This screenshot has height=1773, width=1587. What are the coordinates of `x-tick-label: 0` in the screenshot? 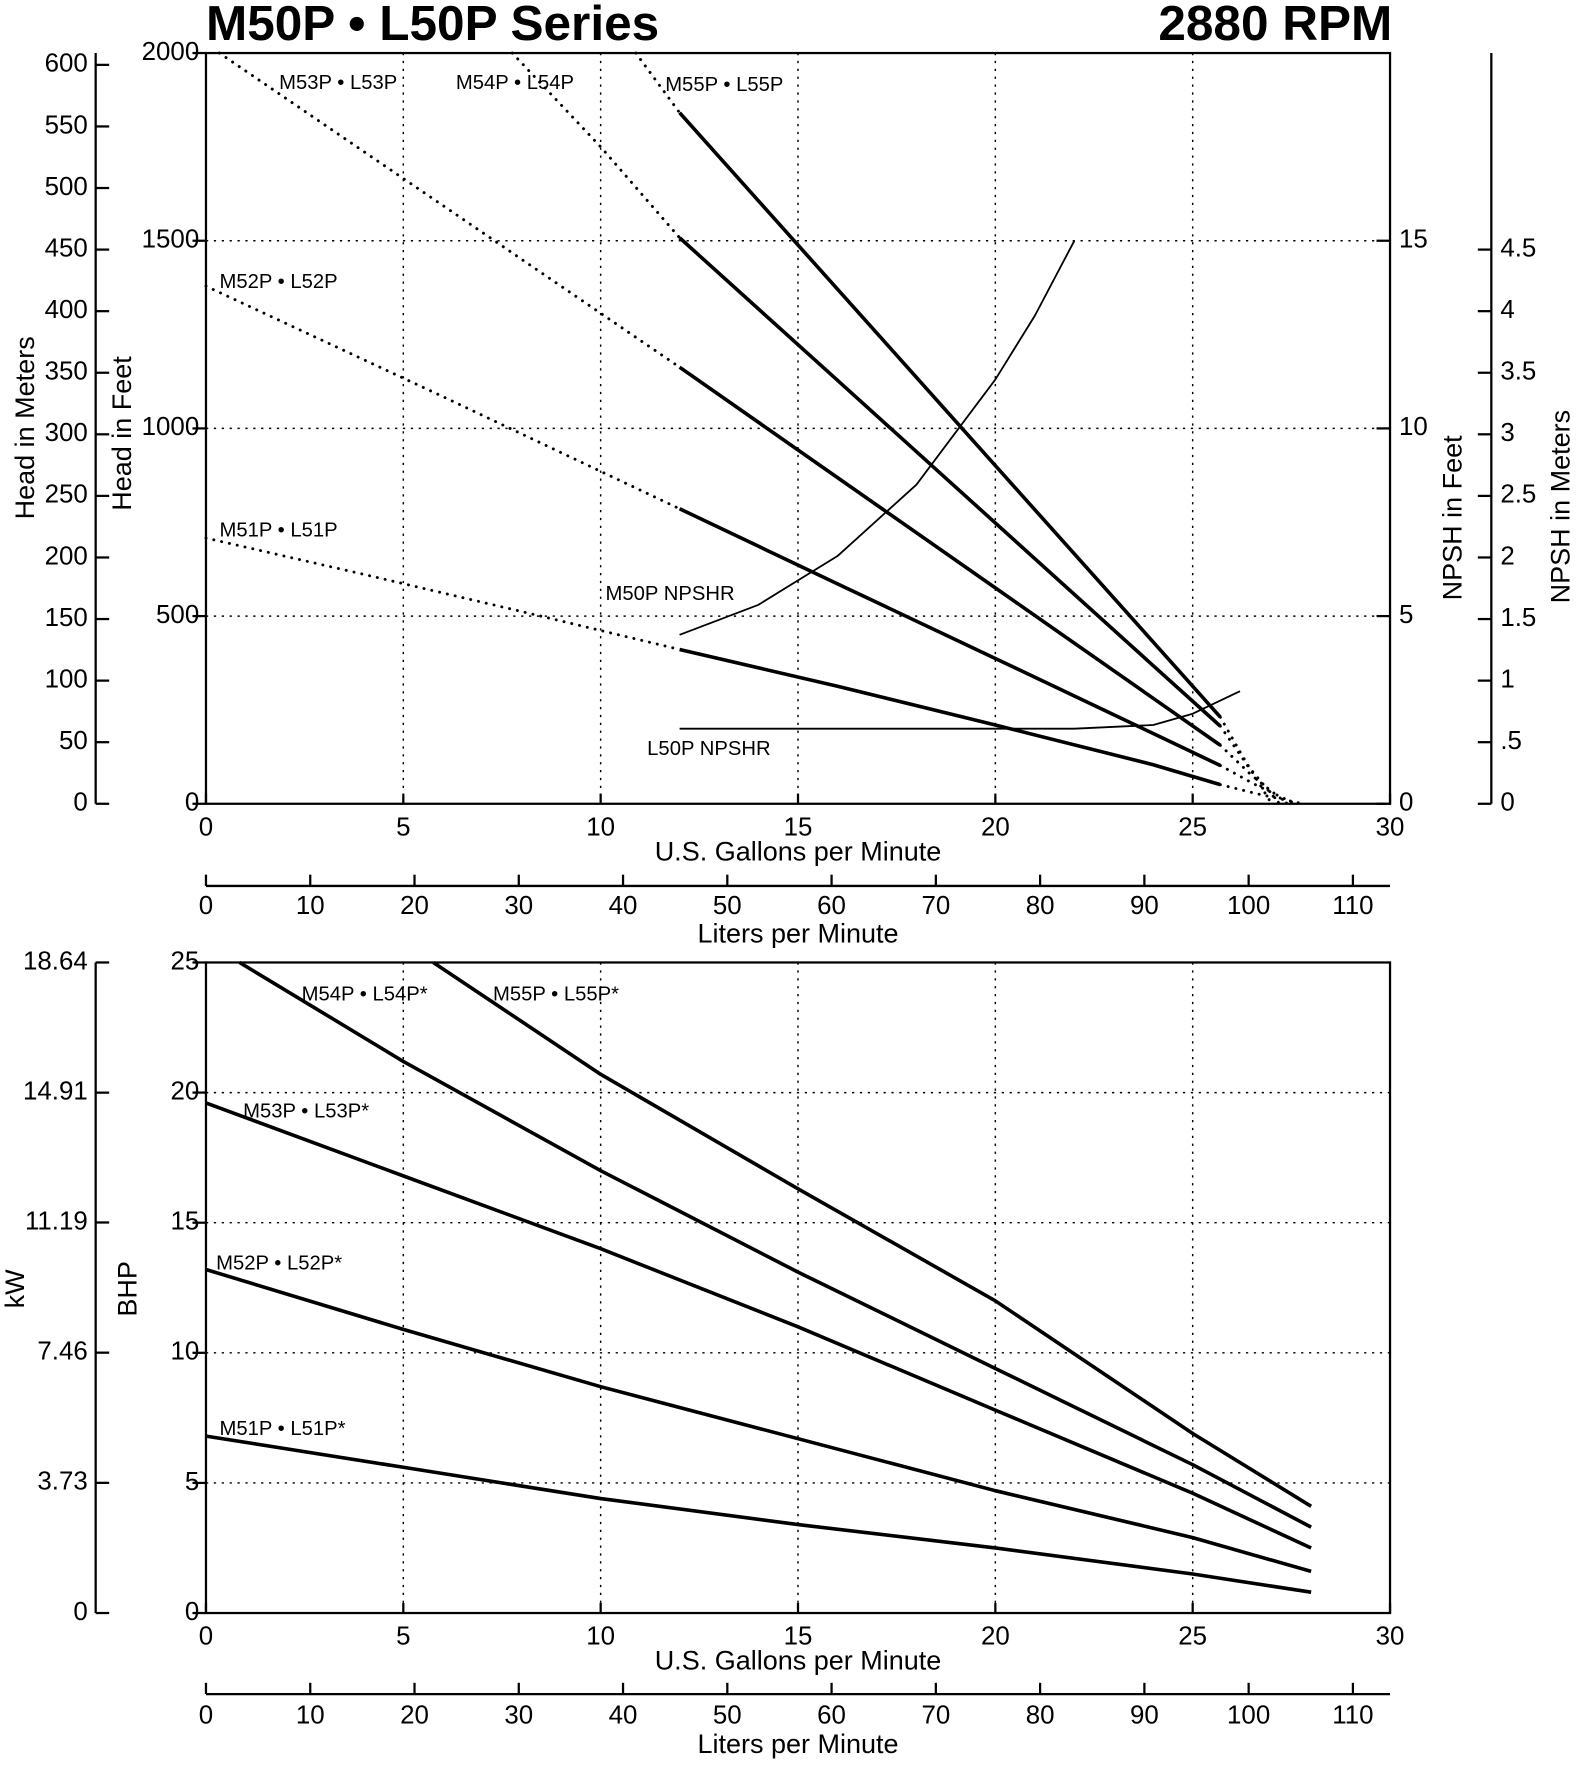 It's located at (206, 1637).